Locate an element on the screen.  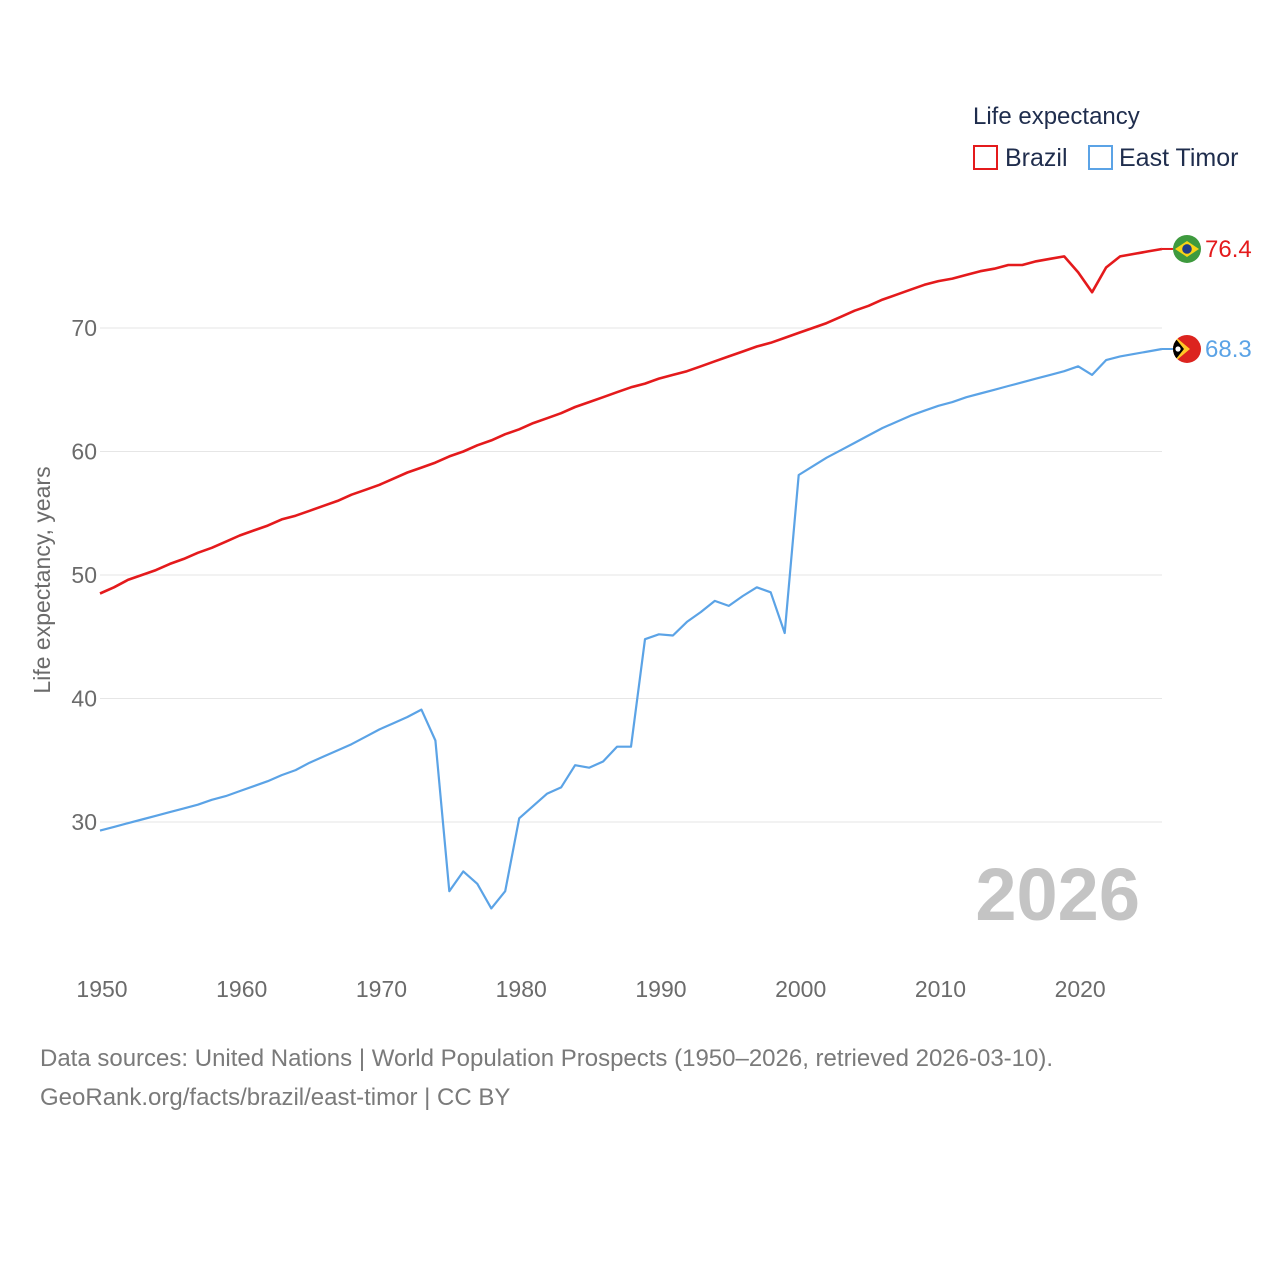
legend-item-brazil: Brazil is located at coordinates (1020, 158).